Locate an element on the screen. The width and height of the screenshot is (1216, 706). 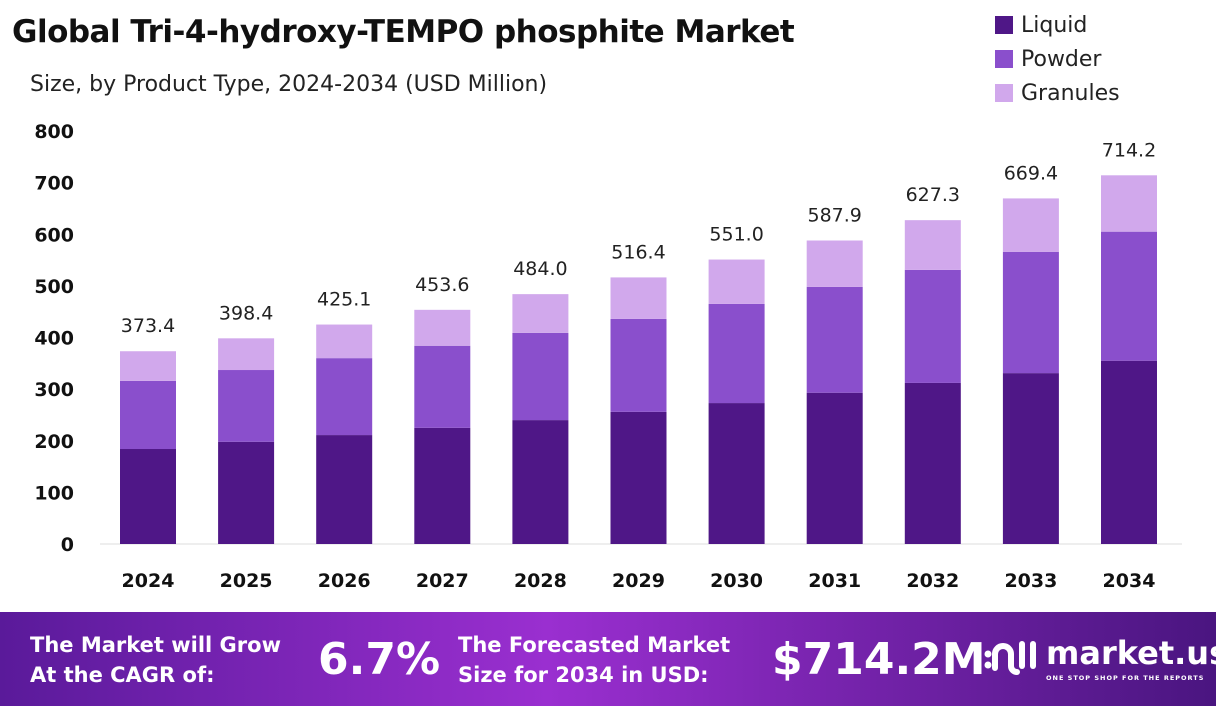
bar-liquid-2024 is located at coordinates (148, 496).